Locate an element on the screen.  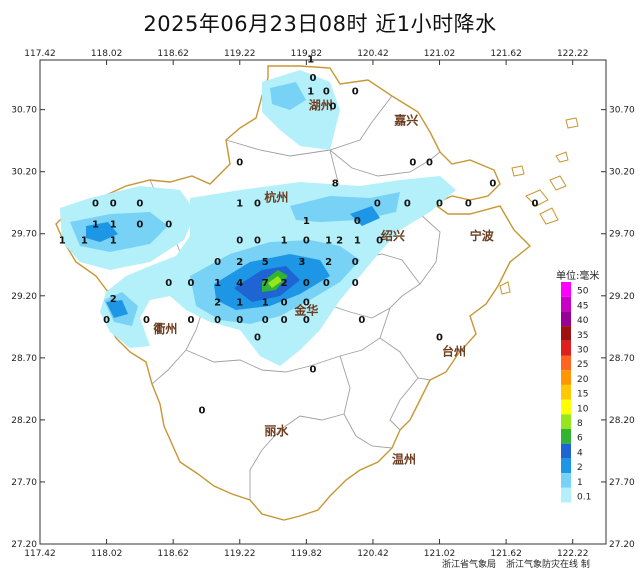
y-tick-label-right: 27.20 is located at coordinates (622, 545).